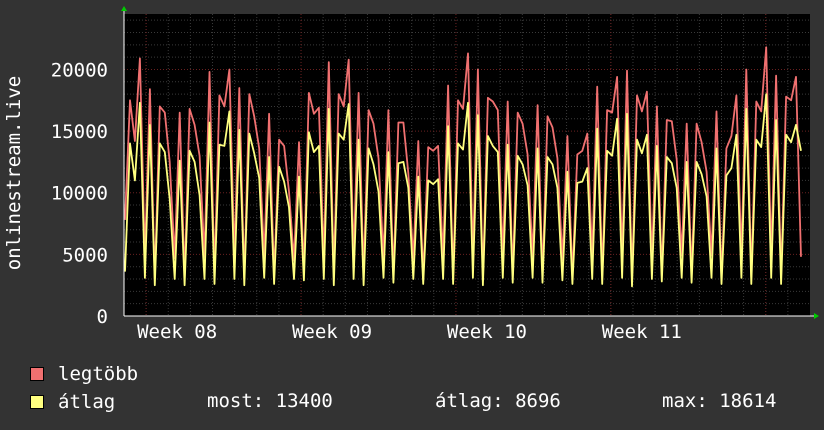 The image size is (824, 430). What do you see at coordinates (270, 401) in the screenshot?
I see `stat-current: most: 13400` at bounding box center [270, 401].